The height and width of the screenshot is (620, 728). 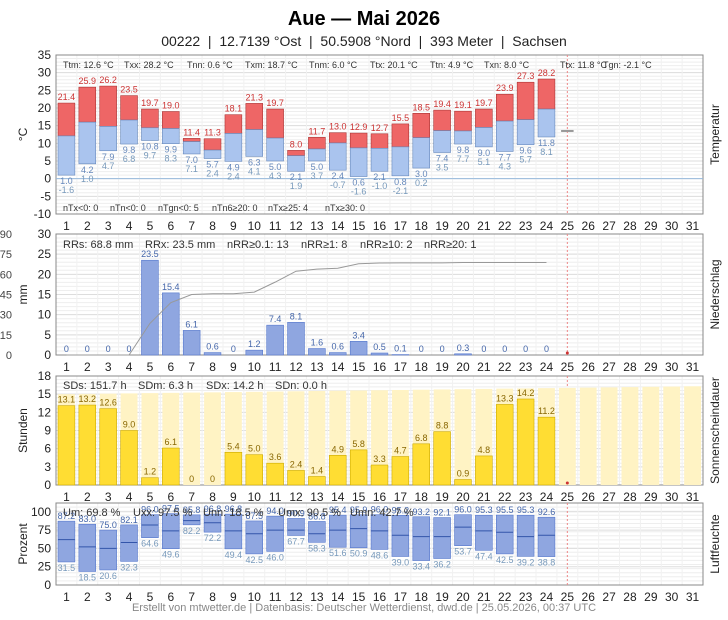 What do you see at coordinates (45, 376) in the screenshot?
I see `y-tick-label: 18` at bounding box center [45, 376].